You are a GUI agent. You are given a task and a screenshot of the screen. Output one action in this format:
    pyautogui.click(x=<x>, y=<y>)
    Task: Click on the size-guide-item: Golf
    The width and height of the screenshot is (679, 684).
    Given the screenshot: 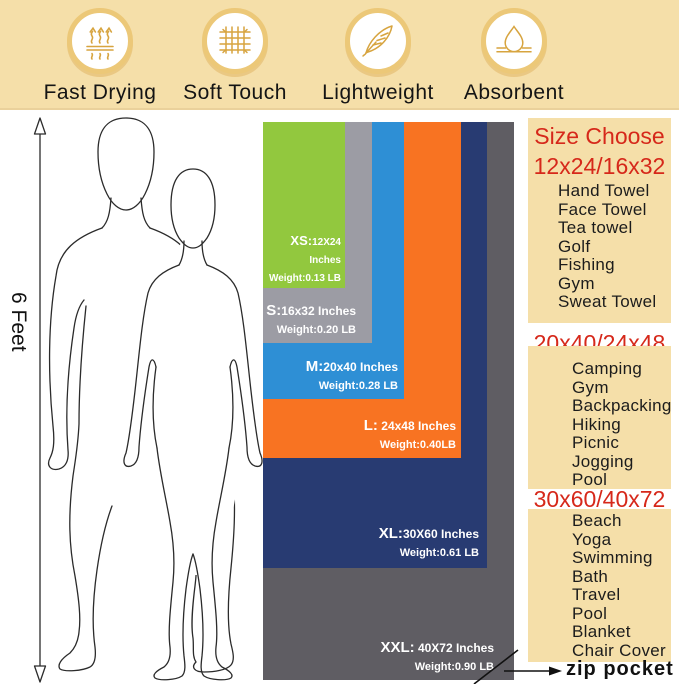 What is the action you would take?
    pyautogui.click(x=574, y=246)
    